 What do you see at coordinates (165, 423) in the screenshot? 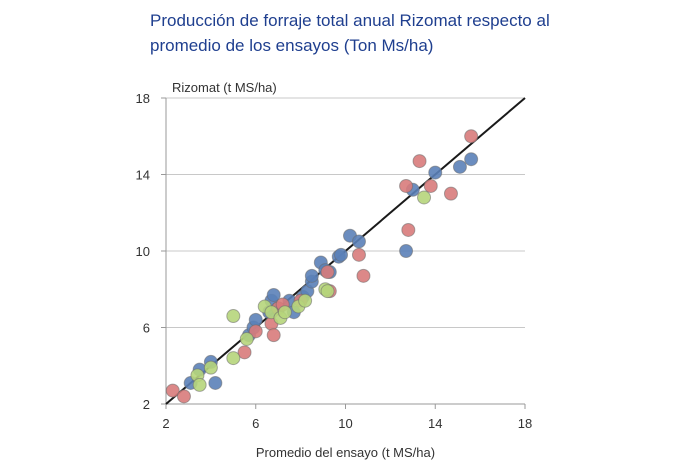
I see `x-tick-label: 2` at bounding box center [165, 423].